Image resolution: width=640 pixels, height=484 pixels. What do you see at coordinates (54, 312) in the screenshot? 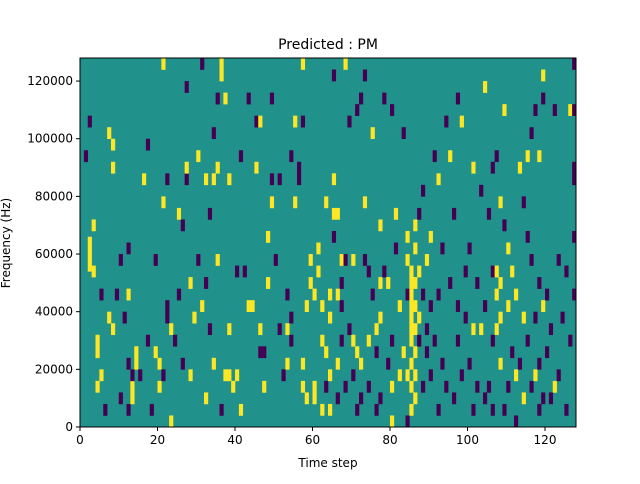
I see `y-tick-label: 40000` at bounding box center [54, 312].